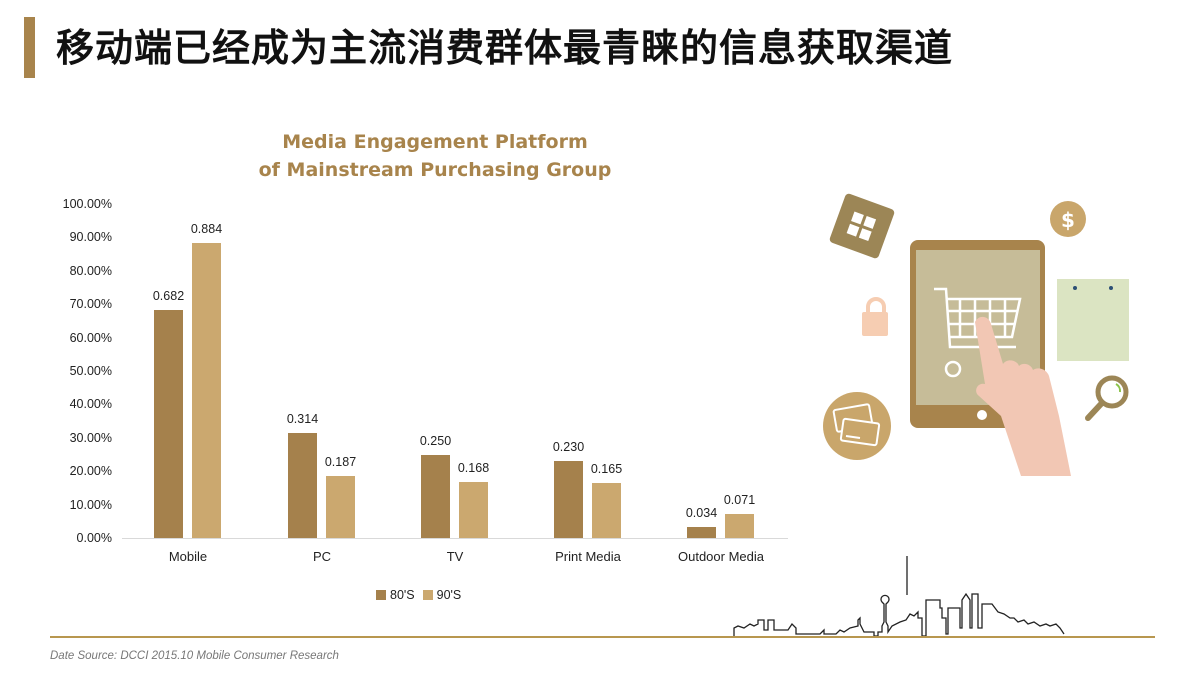 The height and width of the screenshot is (675, 1200). What do you see at coordinates (455, 538) in the screenshot?
I see `x-axis-line` at bounding box center [455, 538].